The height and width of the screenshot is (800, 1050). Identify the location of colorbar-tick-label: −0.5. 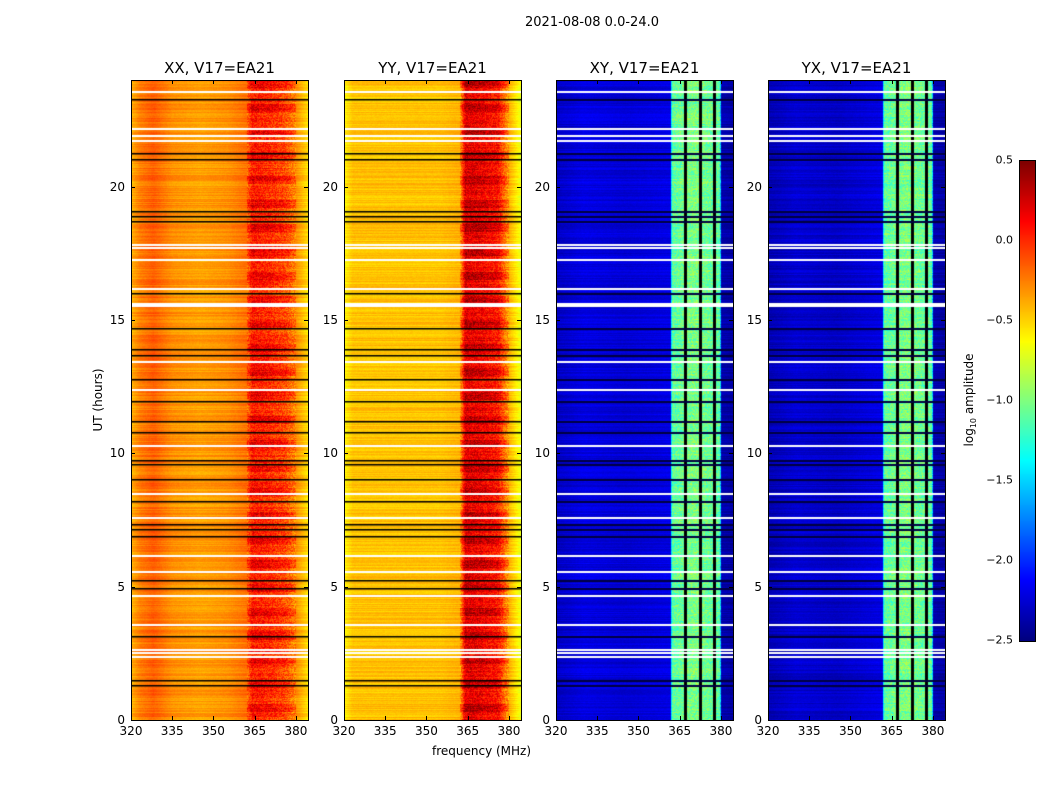
(999, 320).